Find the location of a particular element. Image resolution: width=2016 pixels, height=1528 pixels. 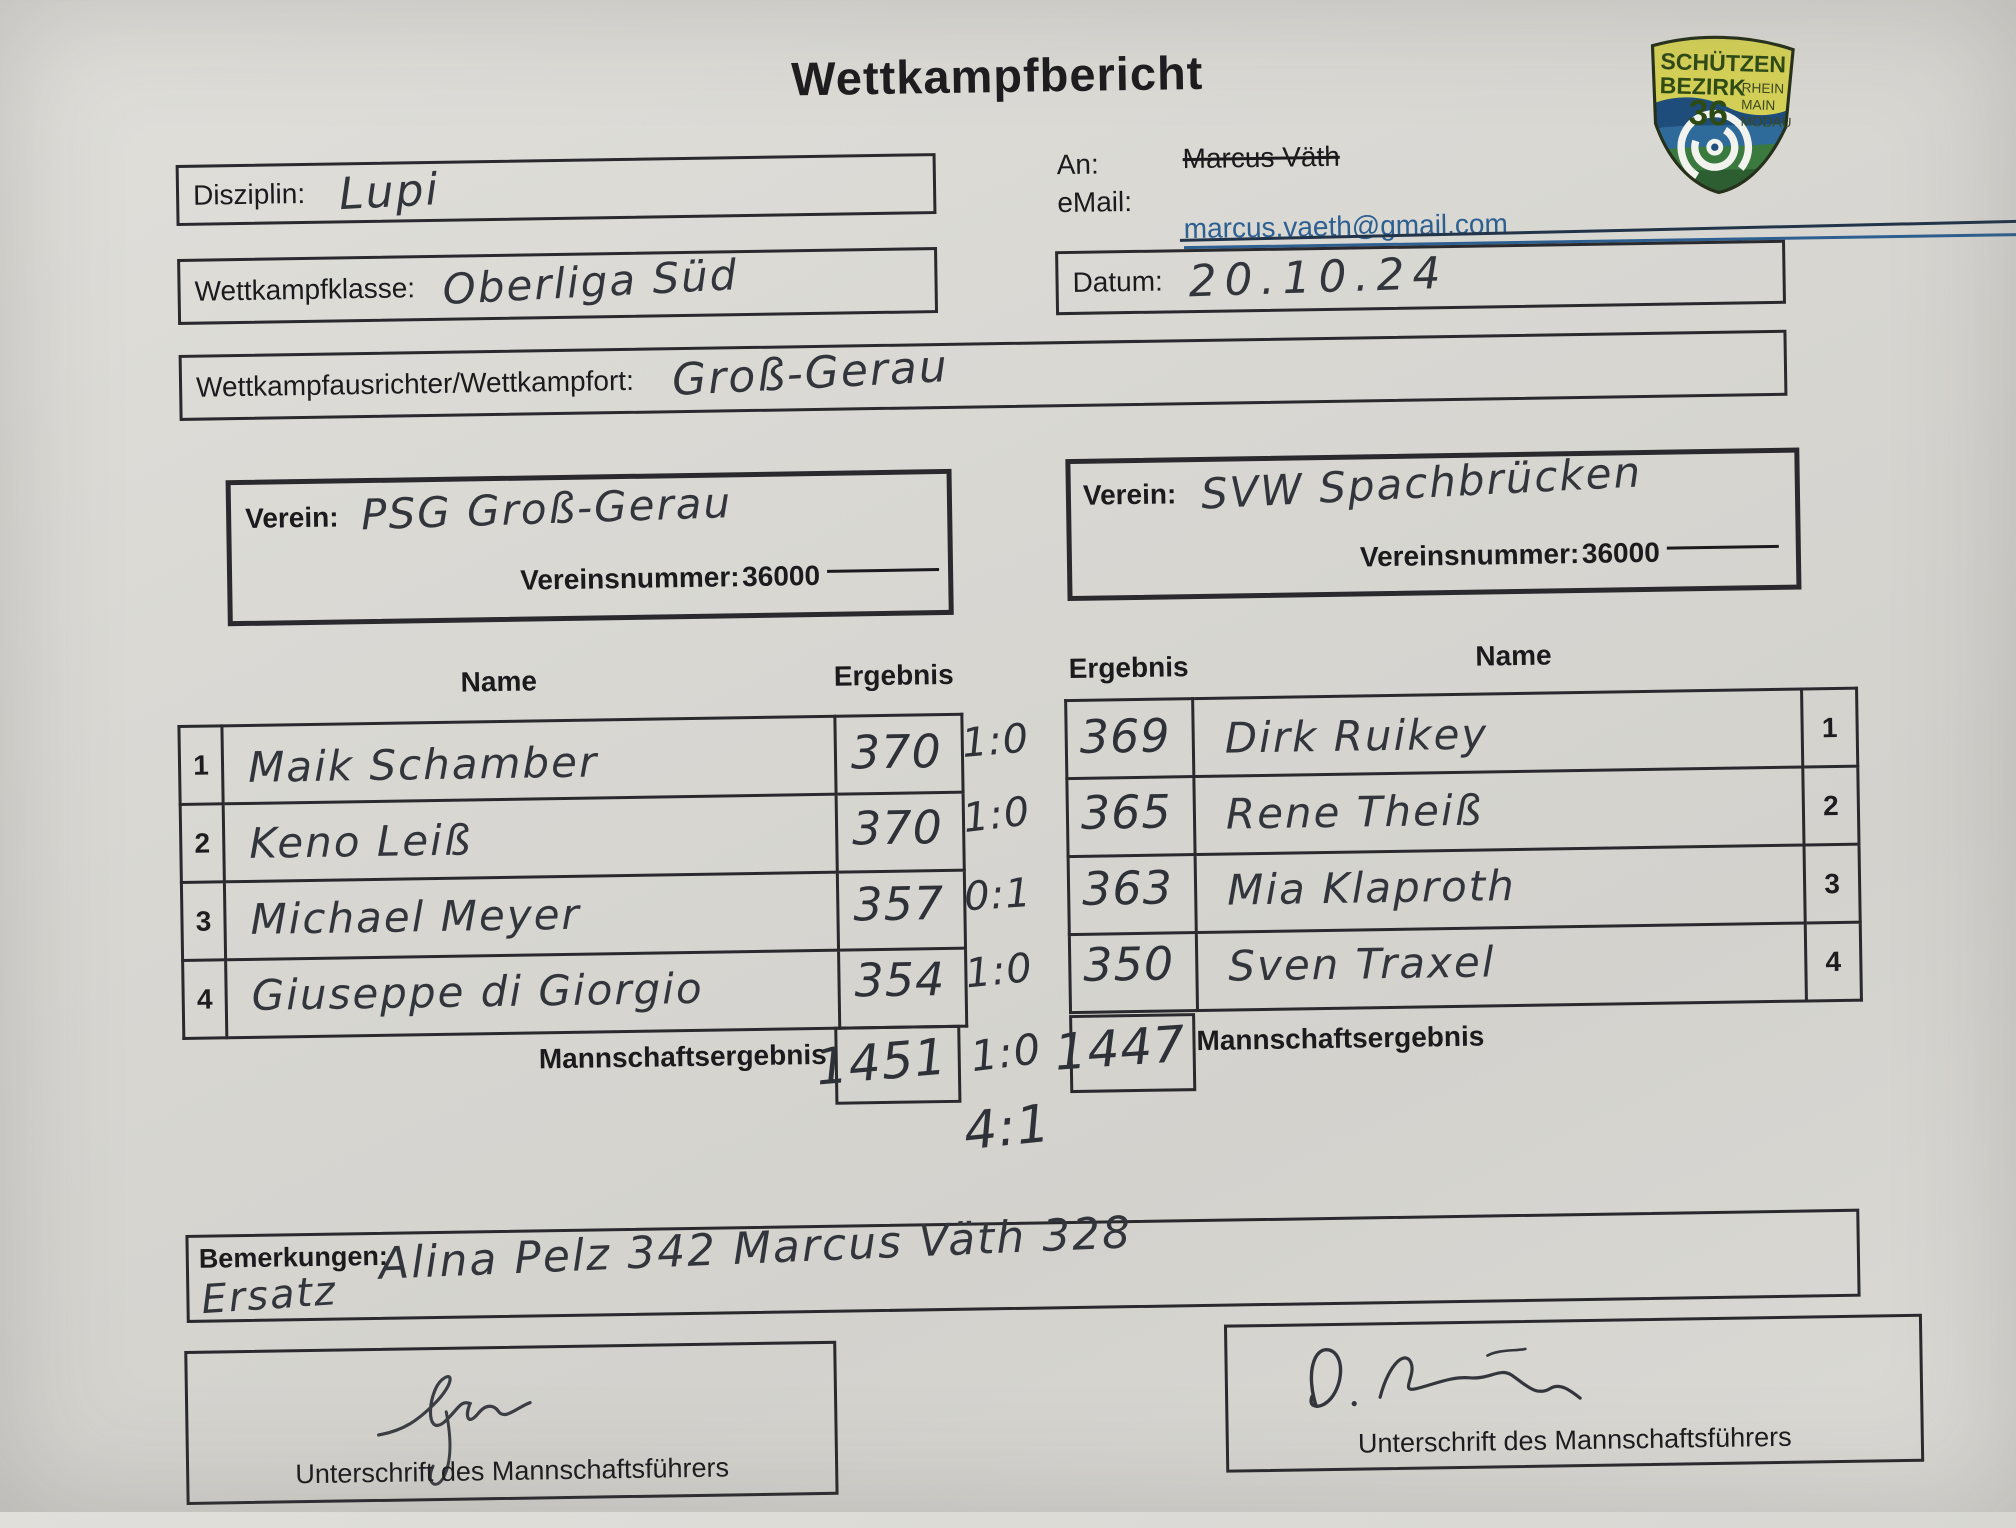

home-name-cell-1: Maik Schamber is located at coordinates (529, 760).